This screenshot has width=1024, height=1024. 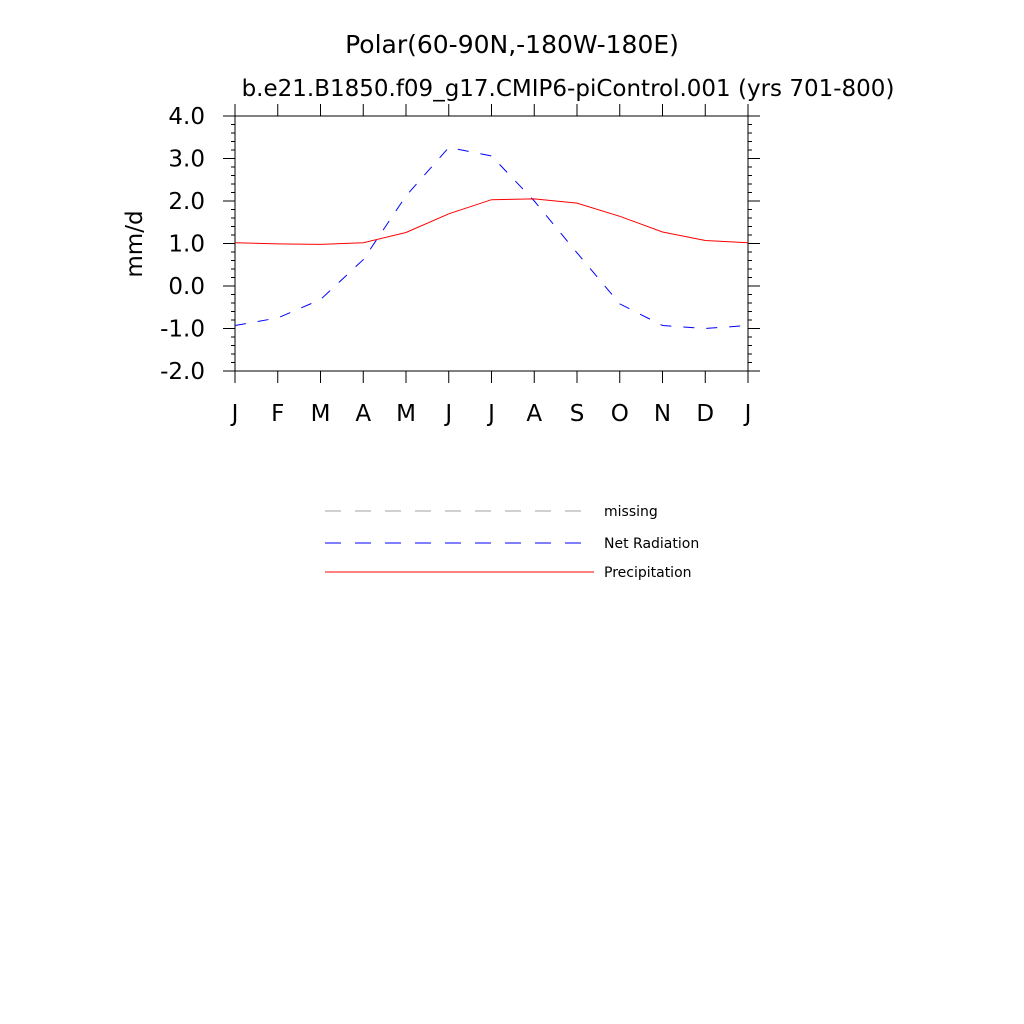 I want to click on y-tick-label: -2.0, so click(x=182, y=372).